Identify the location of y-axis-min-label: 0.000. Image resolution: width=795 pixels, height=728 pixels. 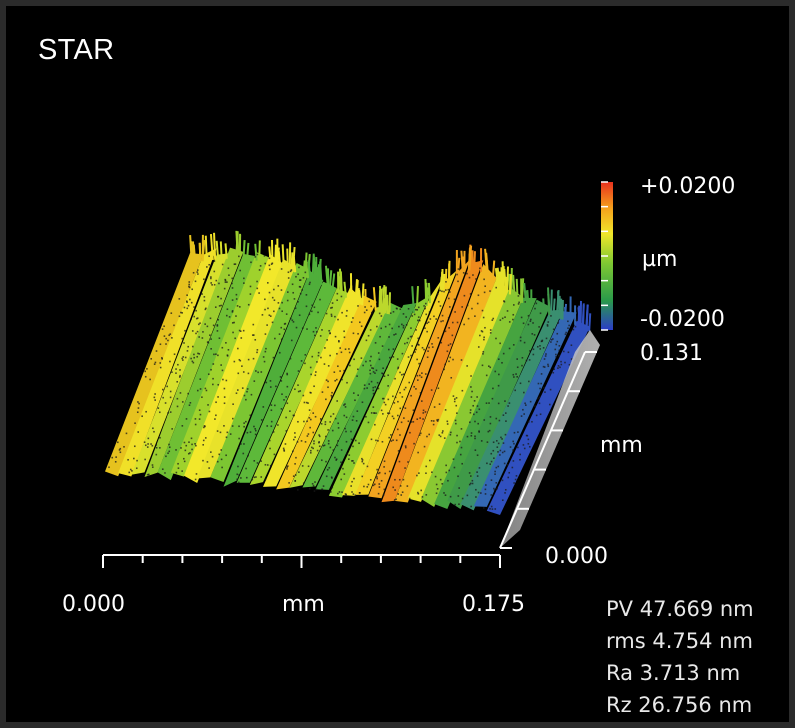
(576, 556).